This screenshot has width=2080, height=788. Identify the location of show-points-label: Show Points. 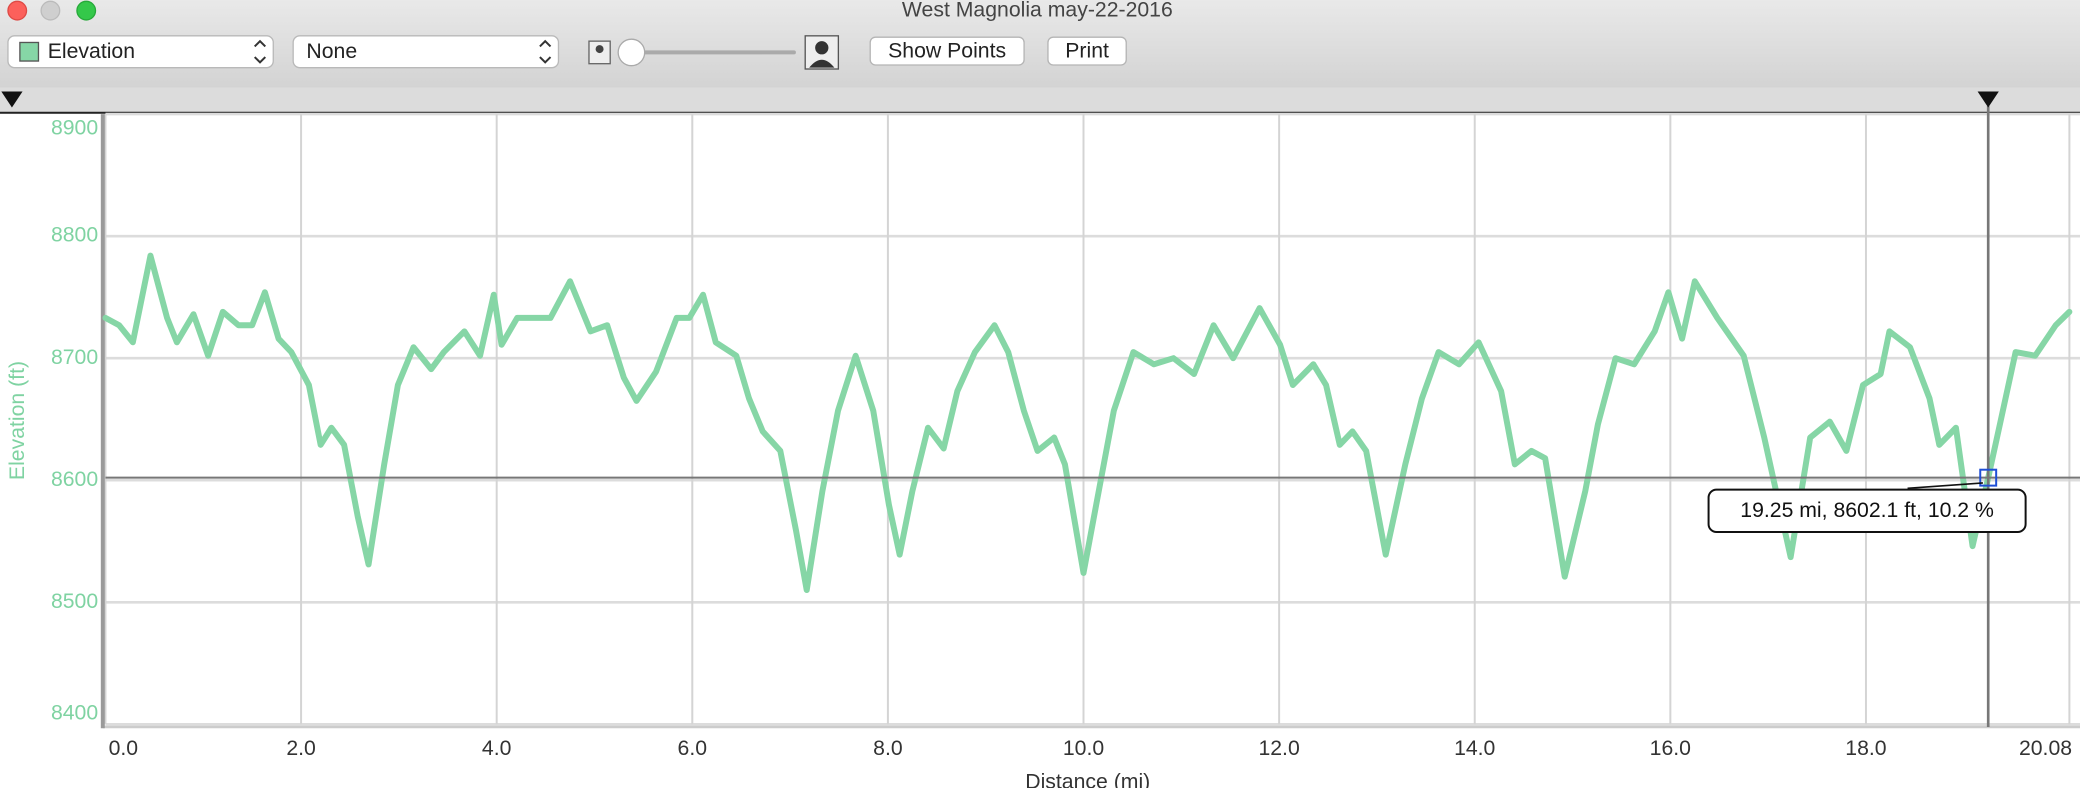
(947, 50).